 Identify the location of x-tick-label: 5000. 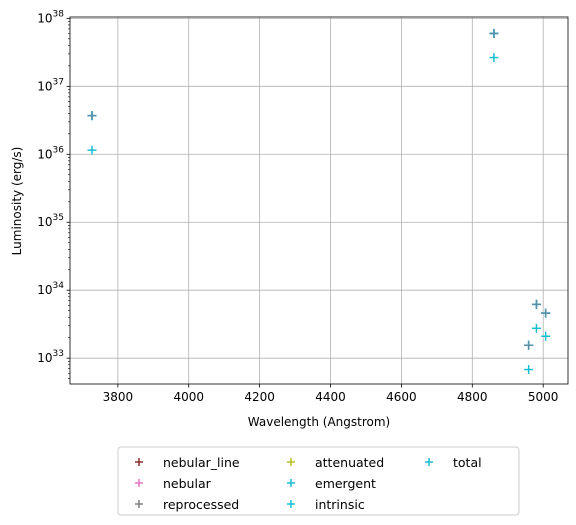
(543, 397).